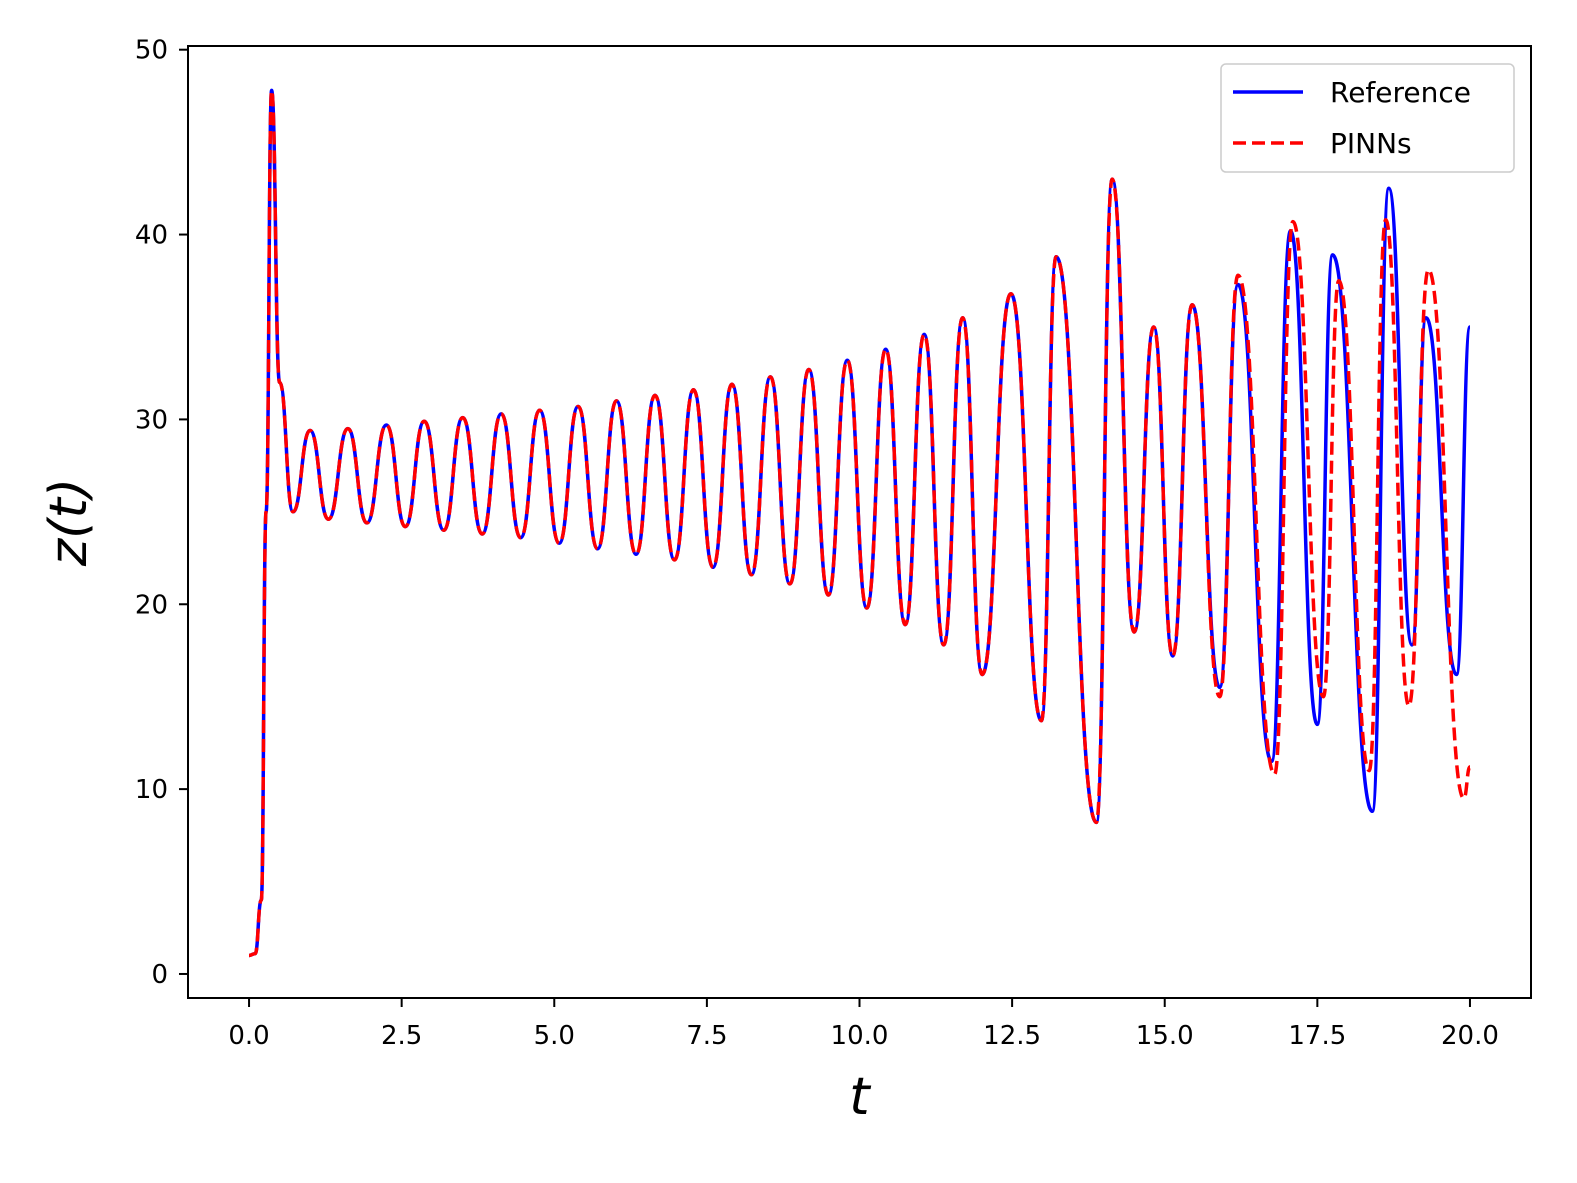 The width and height of the screenshot is (1577, 1183). I want to click on x-axis-label: t, so click(860, 1097).